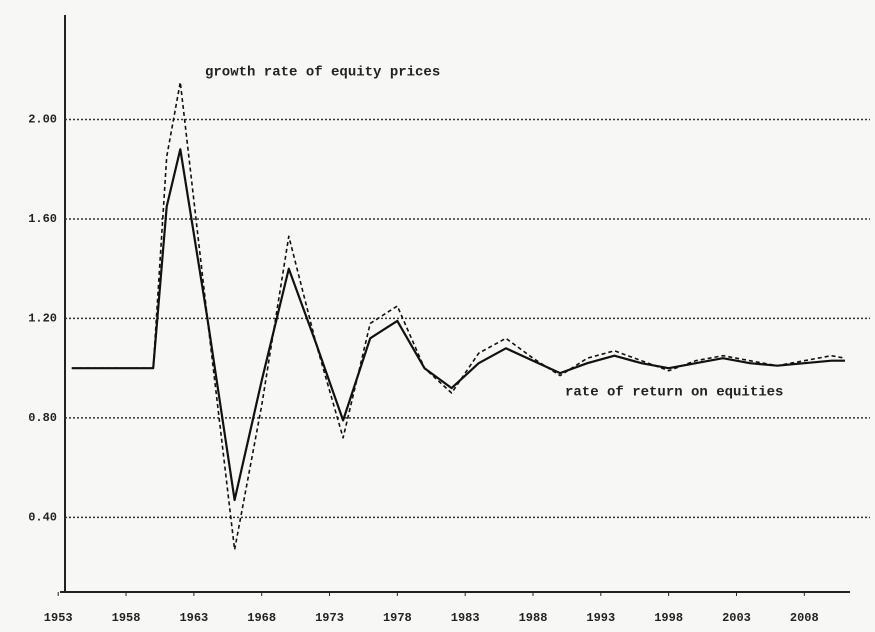  What do you see at coordinates (42, 219) in the screenshot?
I see `y-tick-label: 1.60` at bounding box center [42, 219].